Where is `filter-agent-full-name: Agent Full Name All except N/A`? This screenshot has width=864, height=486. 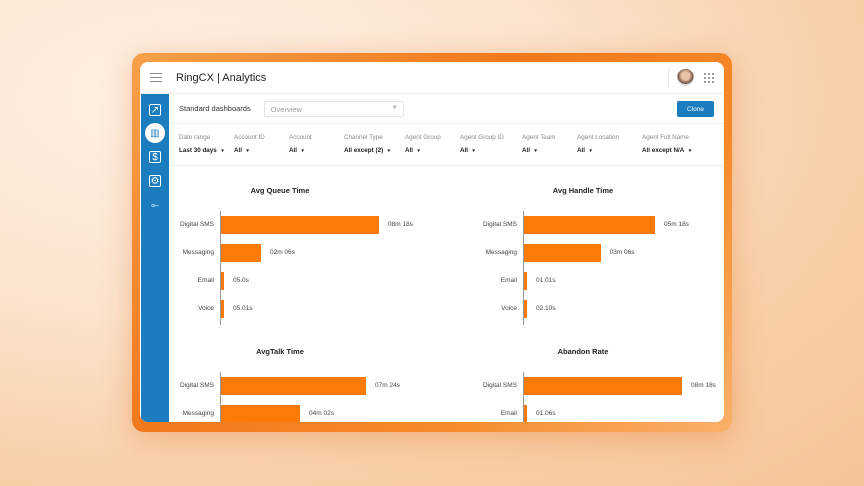 filter-agent-full-name: Agent Full Name All except N/A is located at coordinates (666, 144).